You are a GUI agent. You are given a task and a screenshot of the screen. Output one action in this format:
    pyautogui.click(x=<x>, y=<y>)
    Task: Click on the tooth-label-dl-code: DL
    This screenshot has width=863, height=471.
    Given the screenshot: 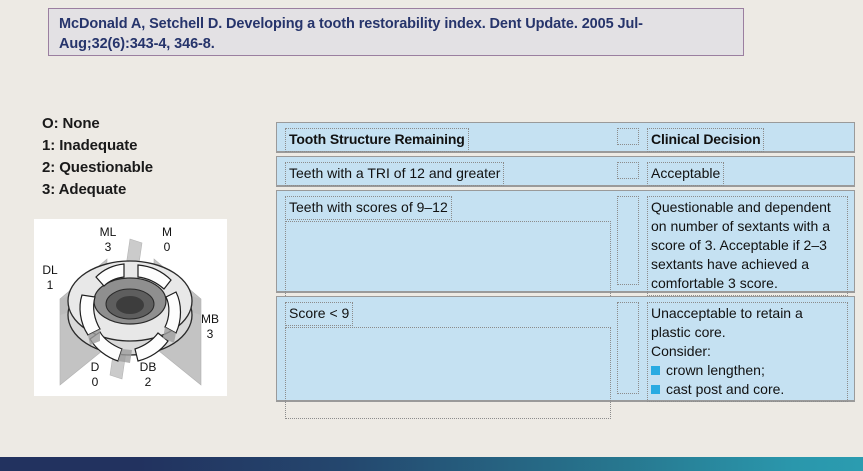 What is the action you would take?
    pyautogui.click(x=50, y=270)
    